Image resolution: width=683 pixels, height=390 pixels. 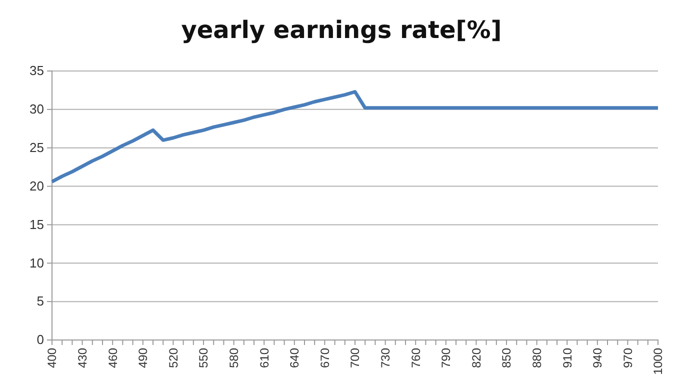 I want to click on x-tick-label: 760, so click(x=415, y=358).